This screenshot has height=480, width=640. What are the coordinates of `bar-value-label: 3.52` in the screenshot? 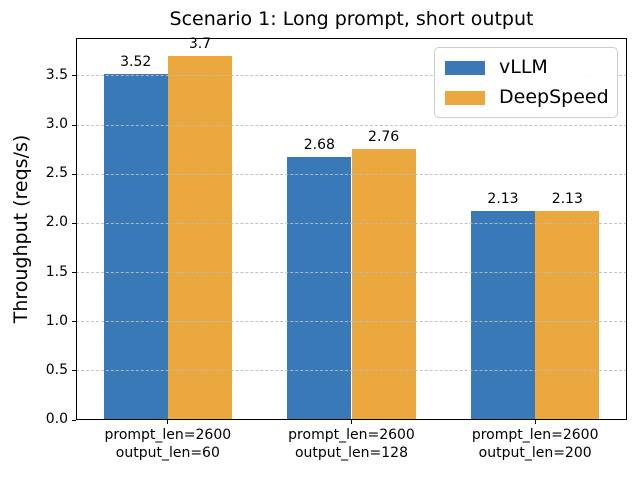 It's located at (136, 61).